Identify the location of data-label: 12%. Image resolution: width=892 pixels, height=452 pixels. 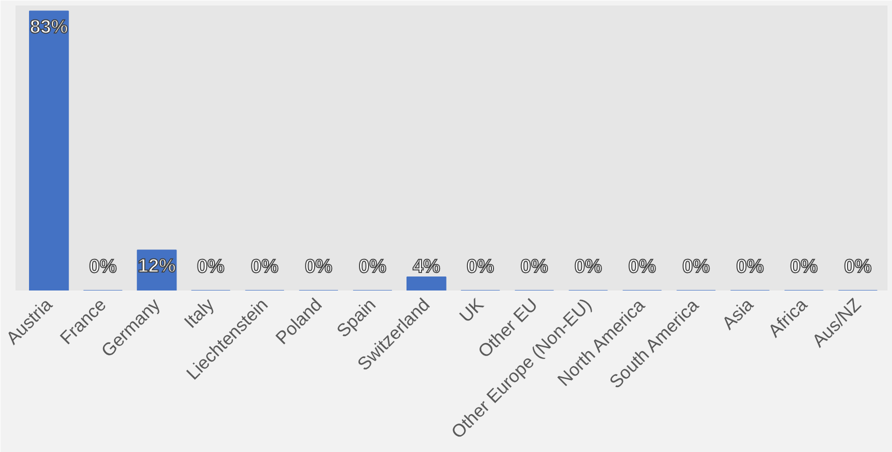
(157, 267).